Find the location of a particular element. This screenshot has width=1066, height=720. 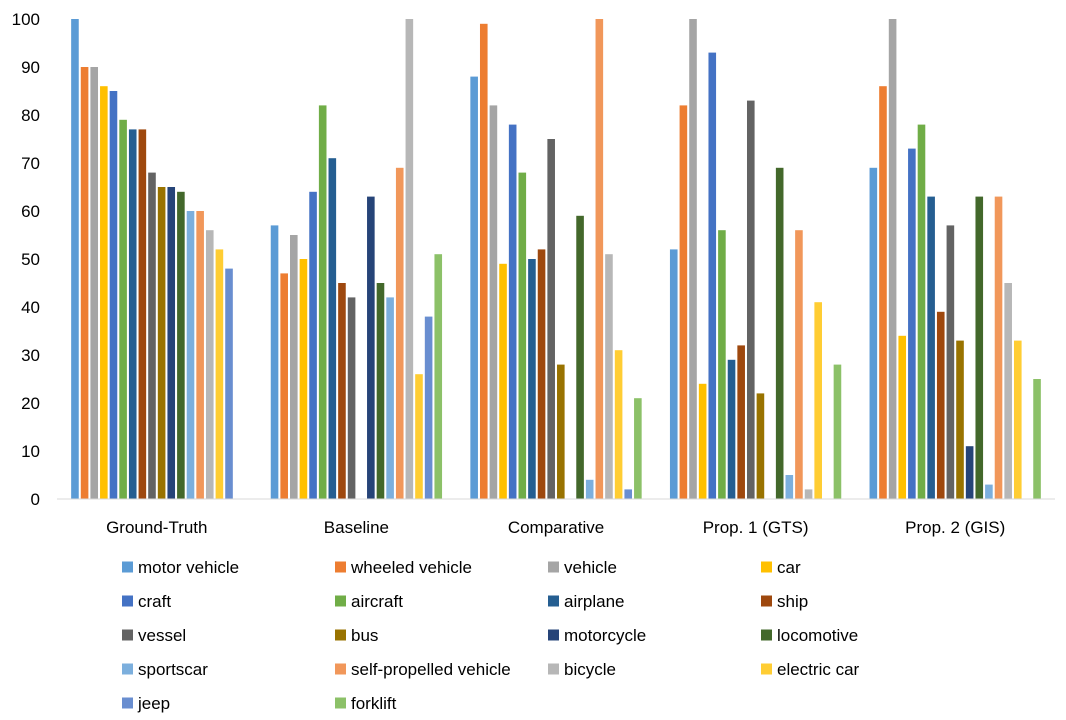

legend-item: wheeled vehicle is located at coordinates (403, 567).